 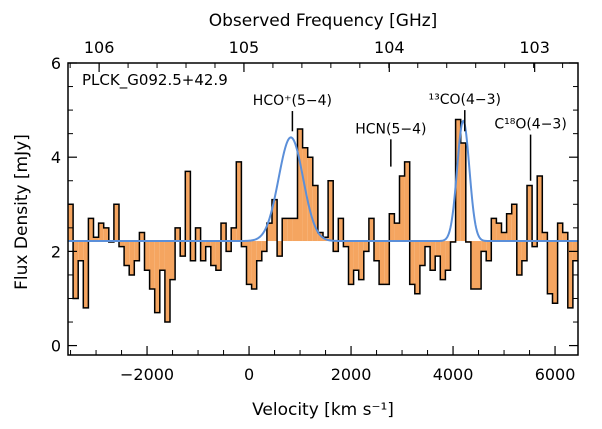 I want to click on x-axis-title: Velocity [km s⁻¹], so click(x=323, y=410).